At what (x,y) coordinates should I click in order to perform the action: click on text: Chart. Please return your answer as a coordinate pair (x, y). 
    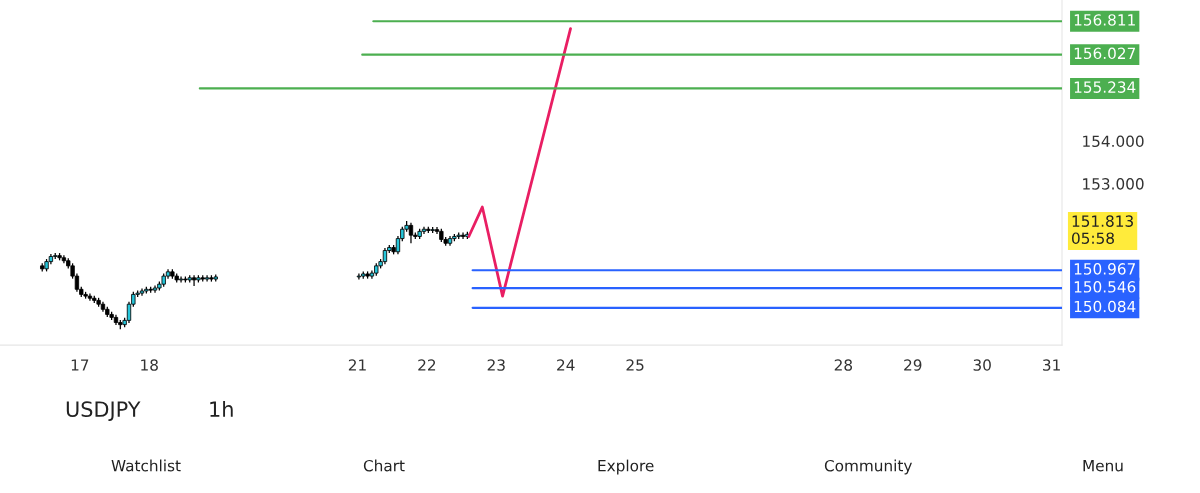
    Looking at the image, I should click on (384, 465).